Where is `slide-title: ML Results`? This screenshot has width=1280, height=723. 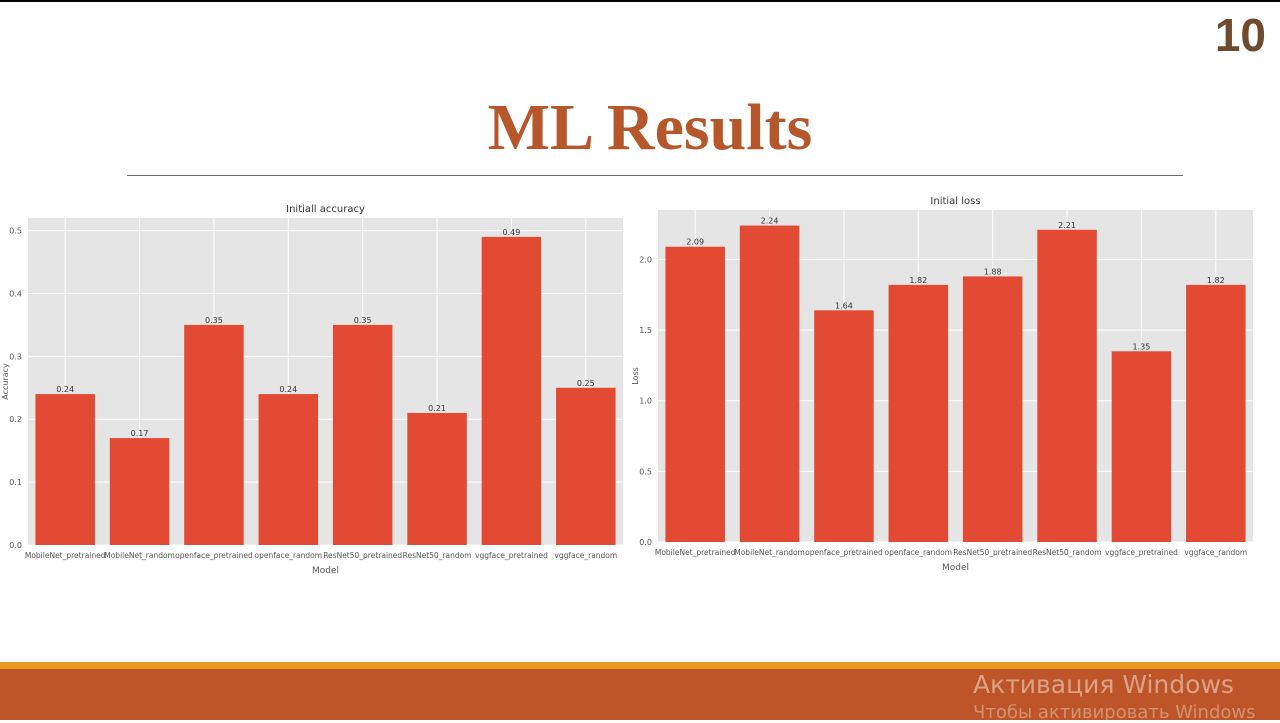 slide-title: ML Results is located at coordinates (650, 127).